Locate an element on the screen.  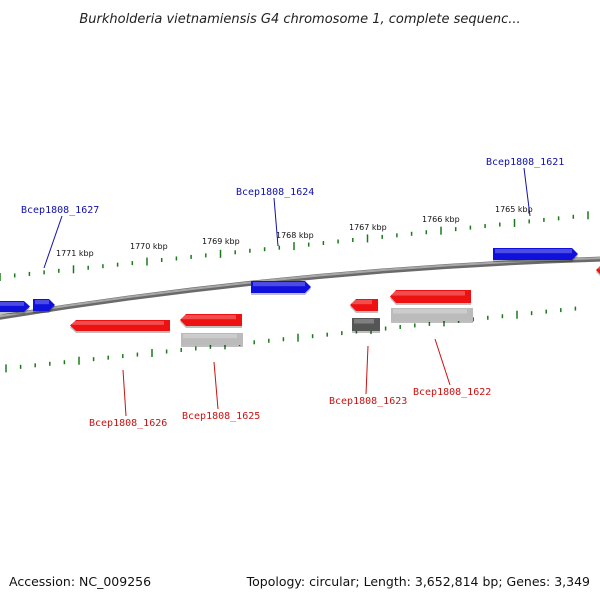
gene-label: Bcep1808_1621 is located at coordinates (525, 162).